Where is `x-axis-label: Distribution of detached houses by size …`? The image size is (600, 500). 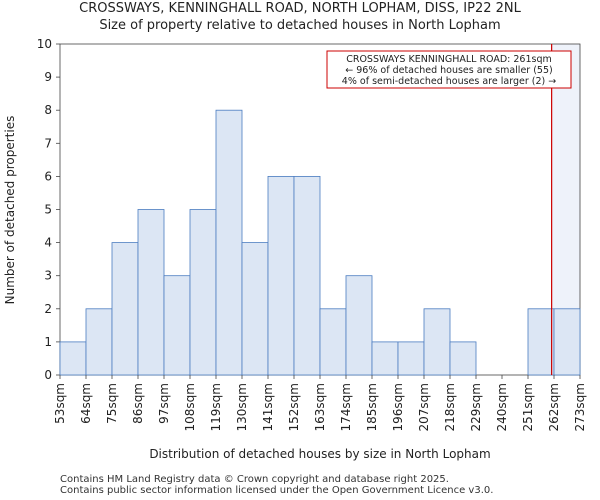 x-axis-label: Distribution of detached houses by size … is located at coordinates (319, 454).